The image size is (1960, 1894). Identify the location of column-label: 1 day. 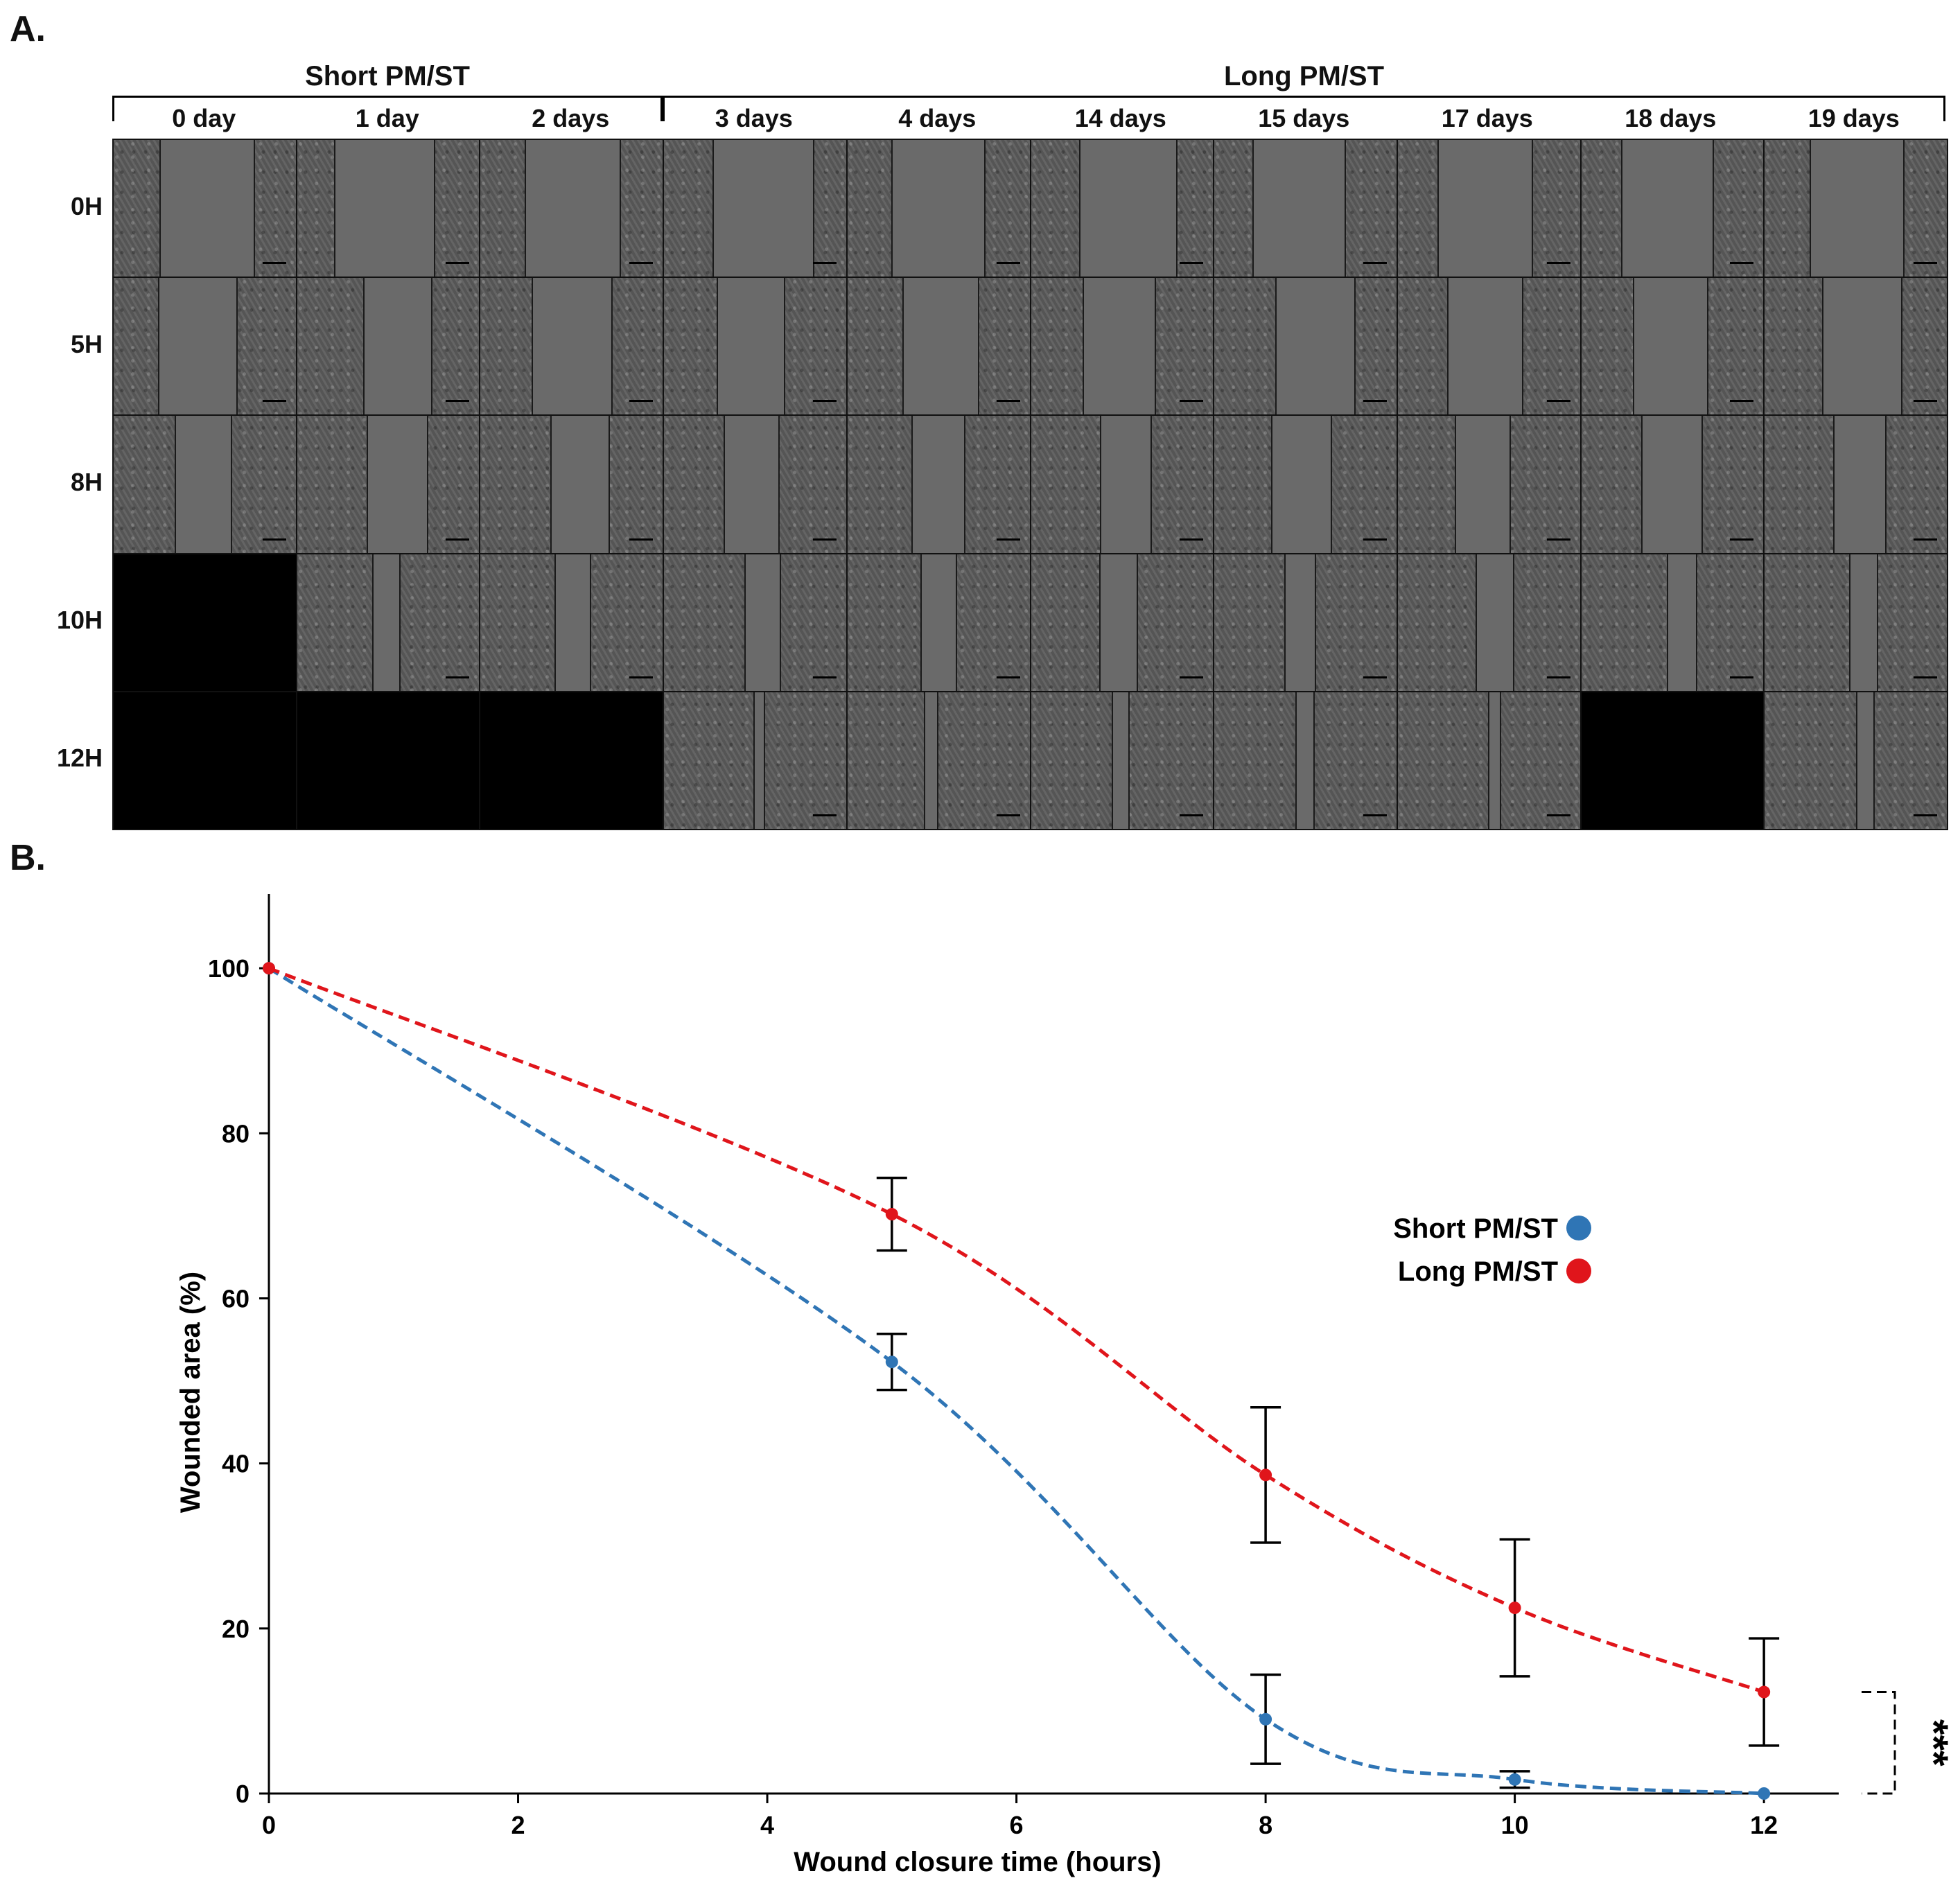
(387, 118).